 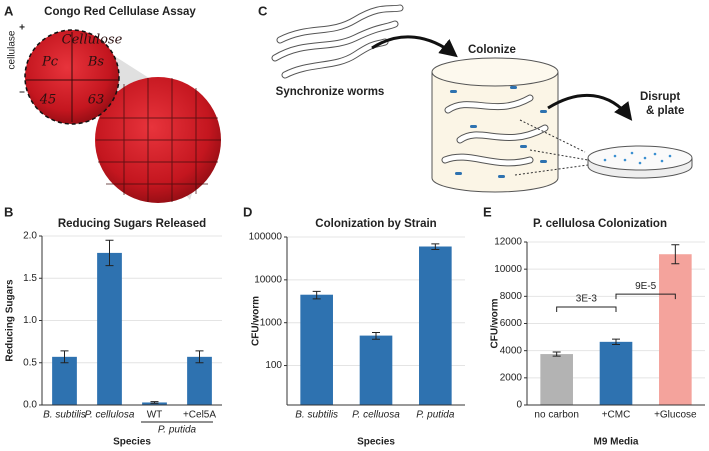 What do you see at coordinates (10, 320) in the screenshot?
I see `y-axis-label: Reducing Sugars` at bounding box center [10, 320].